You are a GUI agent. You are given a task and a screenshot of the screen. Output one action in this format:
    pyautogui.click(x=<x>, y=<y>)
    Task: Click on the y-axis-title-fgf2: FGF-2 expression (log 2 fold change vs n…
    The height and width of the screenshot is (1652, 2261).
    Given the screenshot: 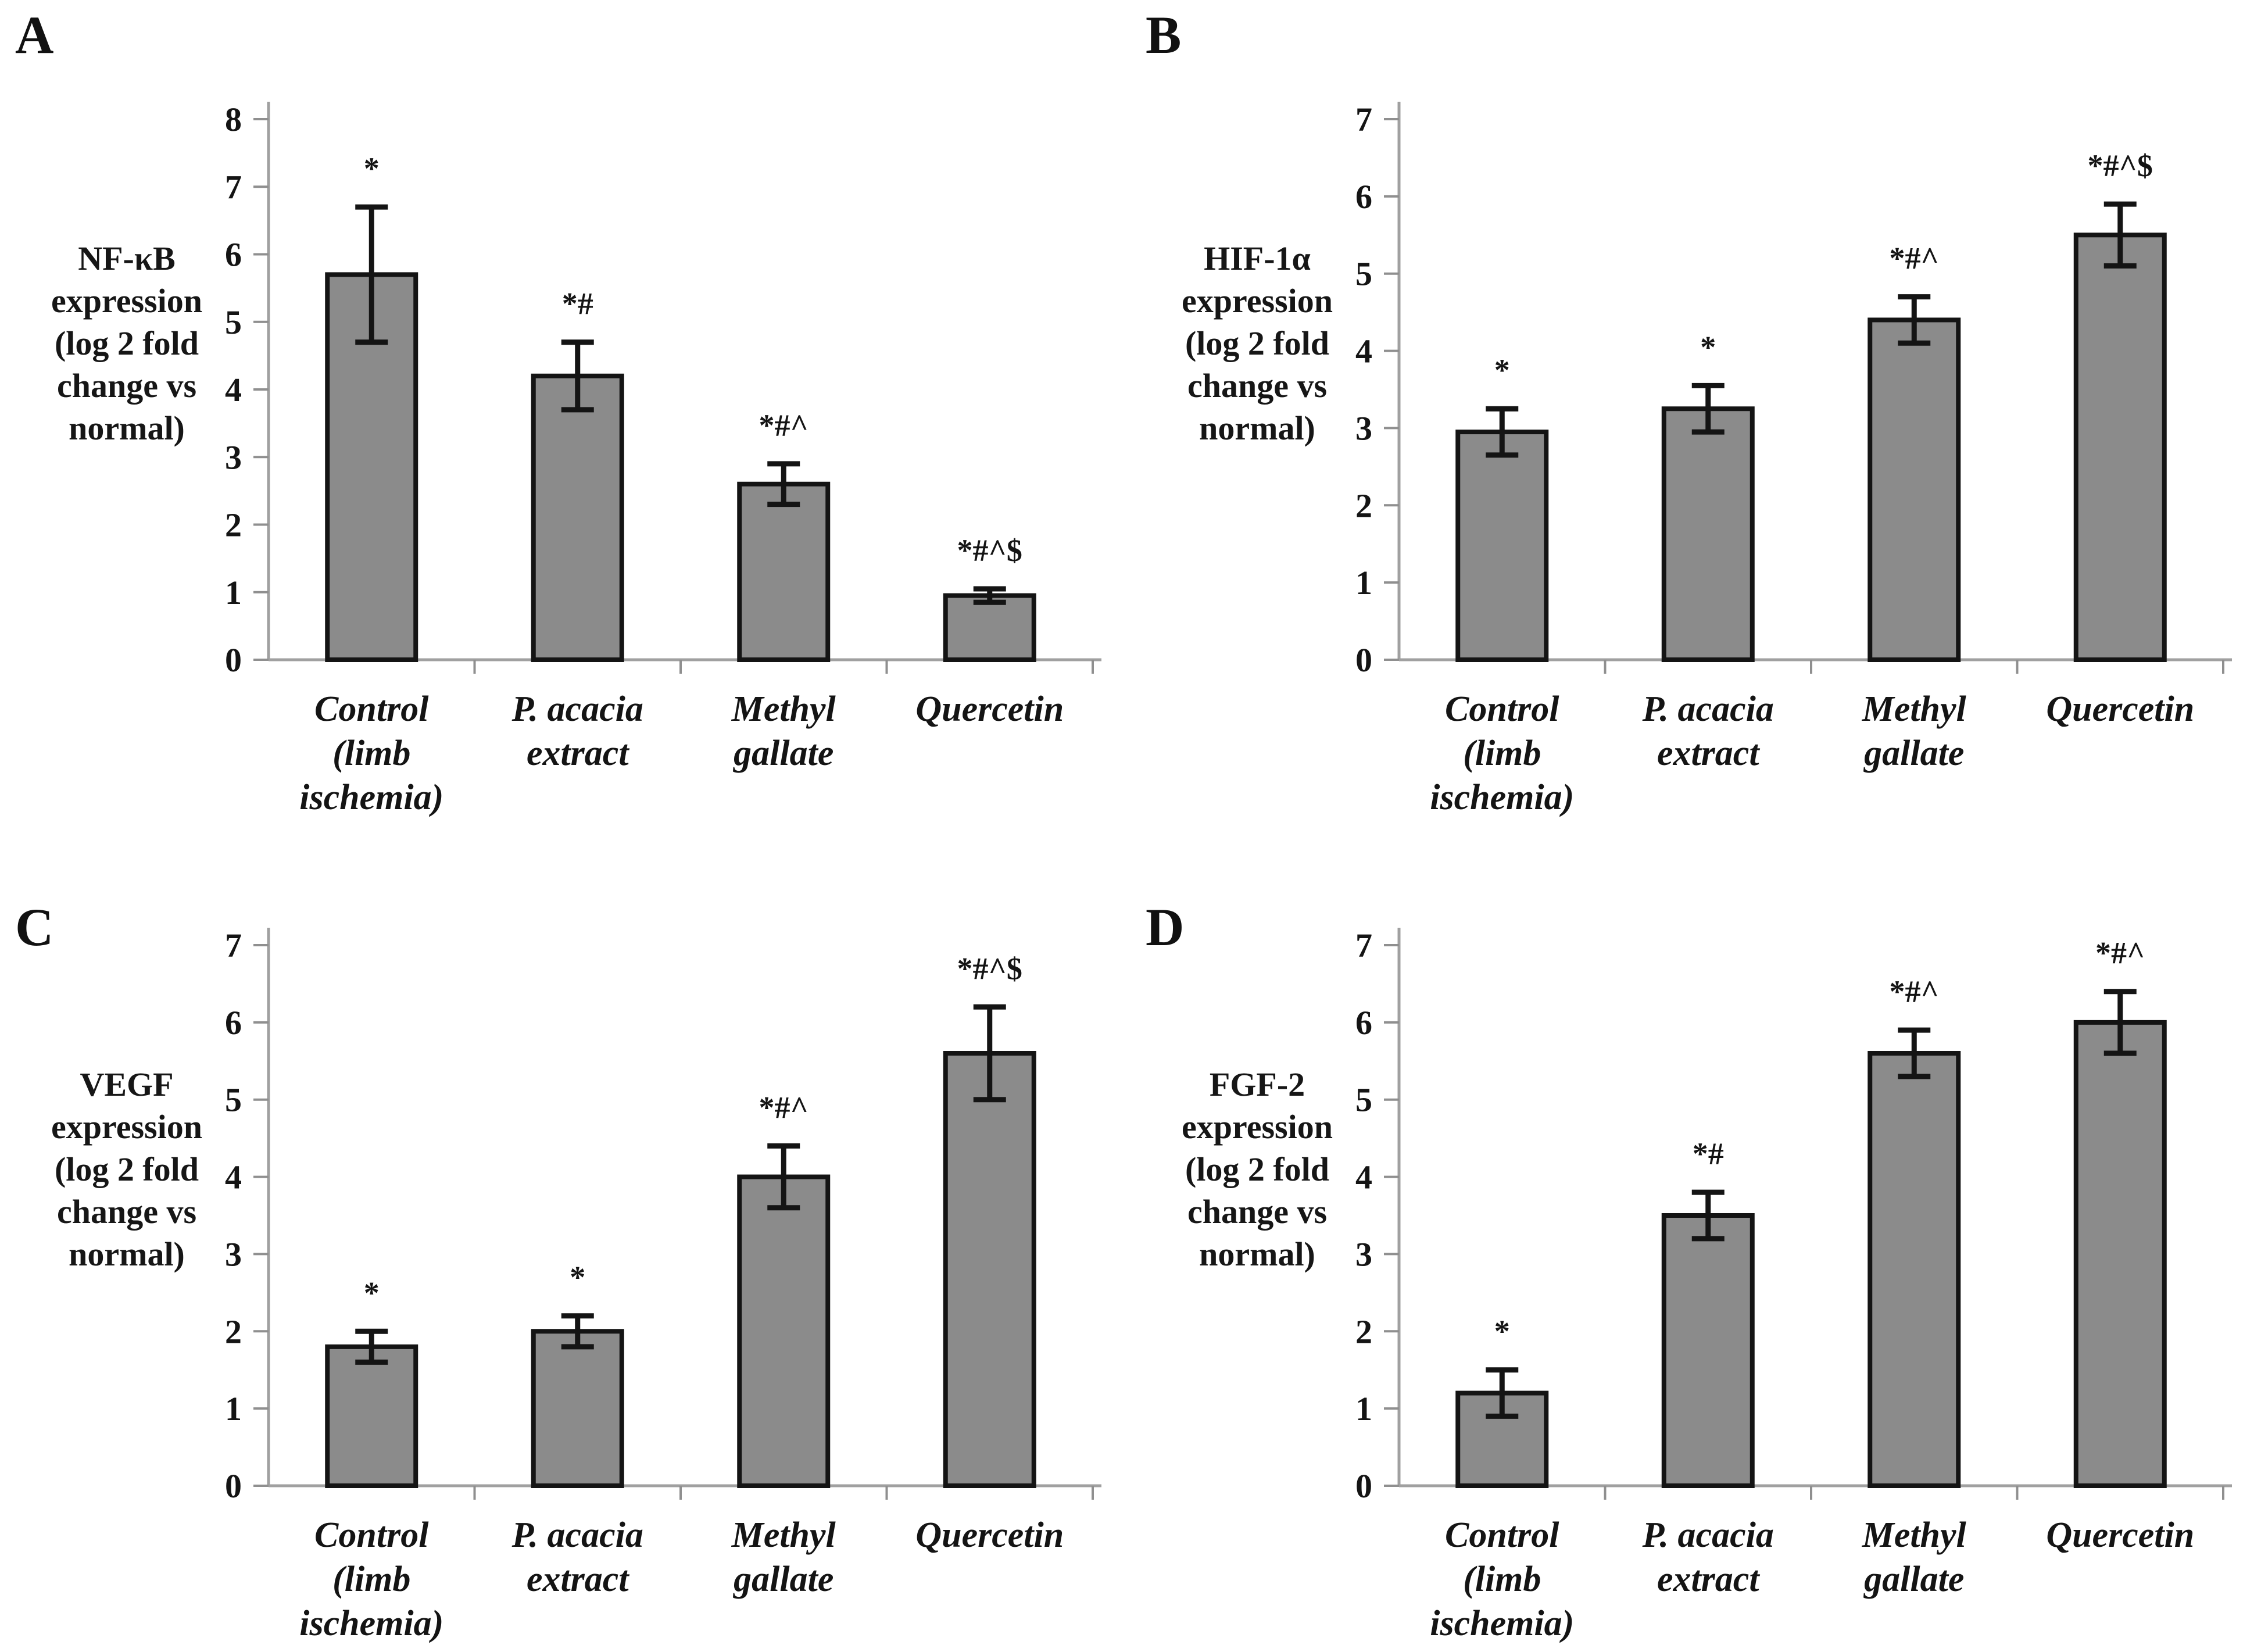 What is the action you would take?
    pyautogui.click(x=1257, y=1169)
    